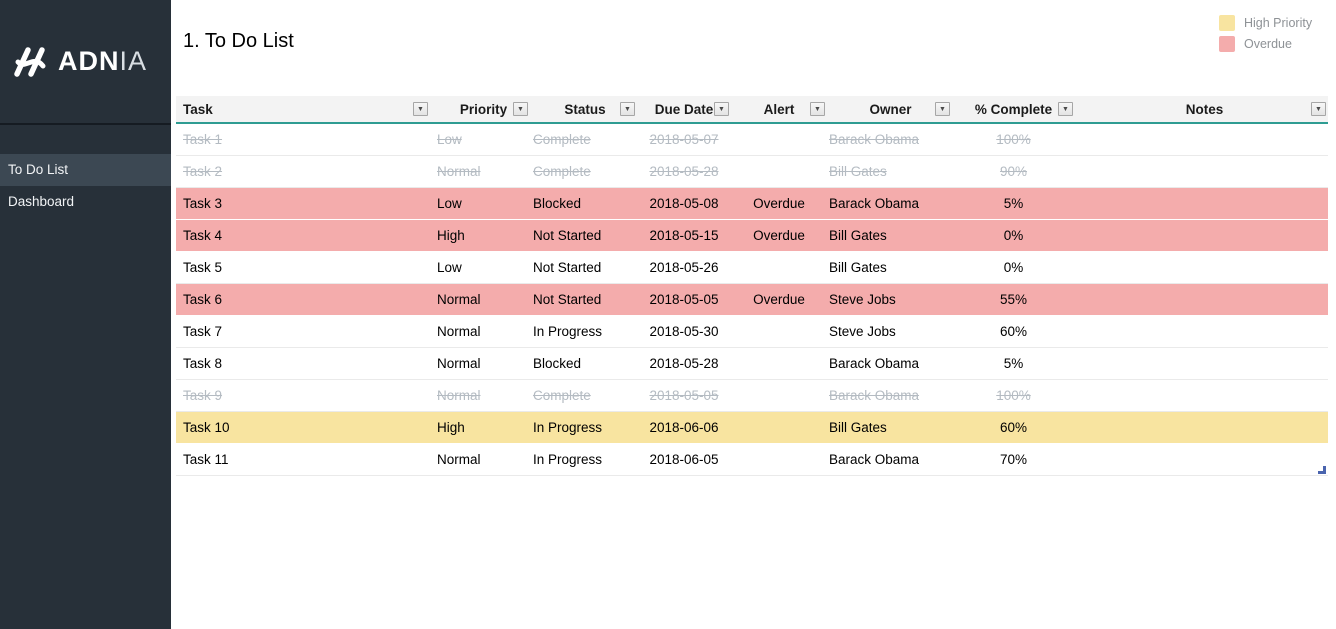 This screenshot has height=629, width=1336. Describe the element at coordinates (817, 109) in the screenshot. I see `filter-dropdown-button-alert: ▼` at that location.